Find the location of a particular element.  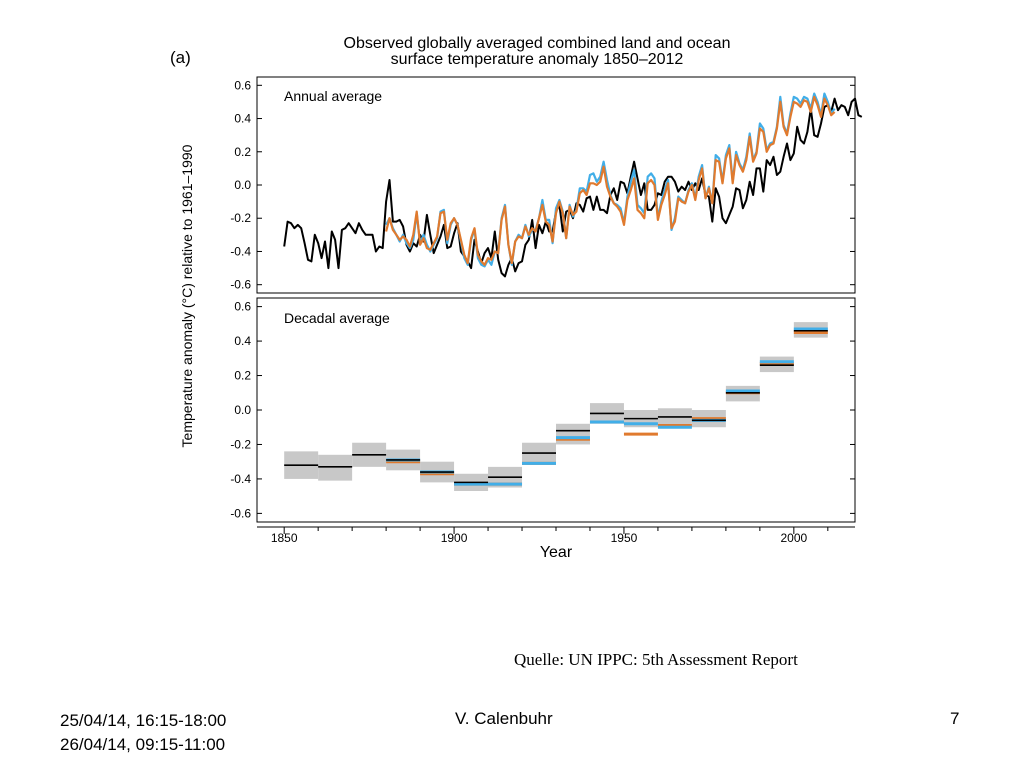

annual-series-group is located at coordinates (573, 185).